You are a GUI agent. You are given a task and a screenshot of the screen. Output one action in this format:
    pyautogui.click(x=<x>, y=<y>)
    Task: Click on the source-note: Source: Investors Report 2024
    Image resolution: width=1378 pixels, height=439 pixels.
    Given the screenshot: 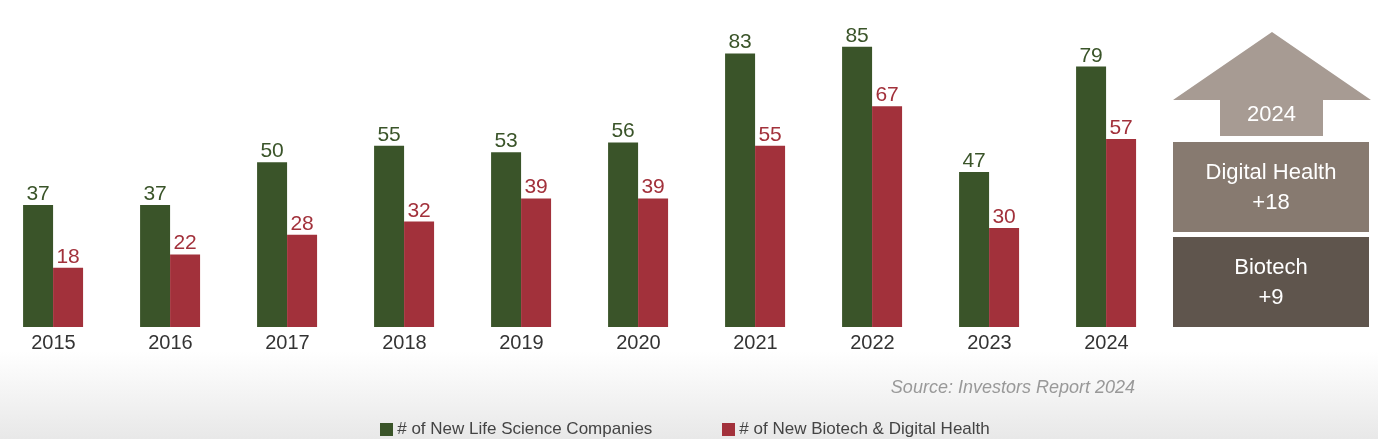 What is the action you would take?
    pyautogui.click(x=1012, y=387)
    